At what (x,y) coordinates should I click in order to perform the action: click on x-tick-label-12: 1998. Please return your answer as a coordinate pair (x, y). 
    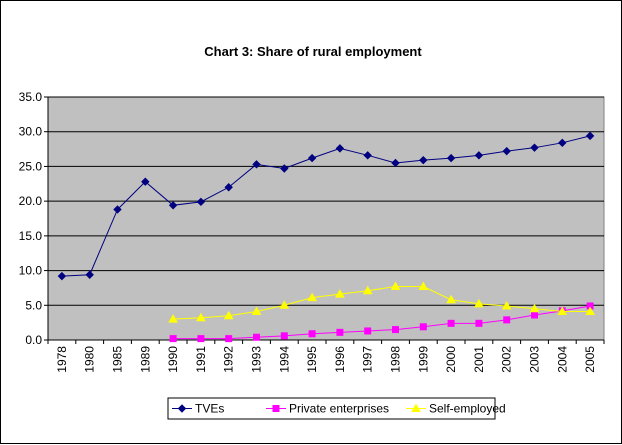
    Looking at the image, I should click on (396, 359).